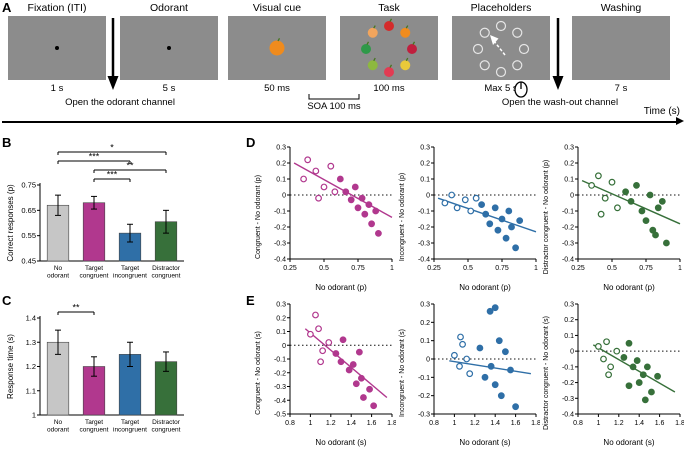 Image resolution: width=685 pixels, height=452 pixels. What do you see at coordinates (28, 235) in the screenshot?
I see `svg-text: 0.55` at bounding box center [28, 235].